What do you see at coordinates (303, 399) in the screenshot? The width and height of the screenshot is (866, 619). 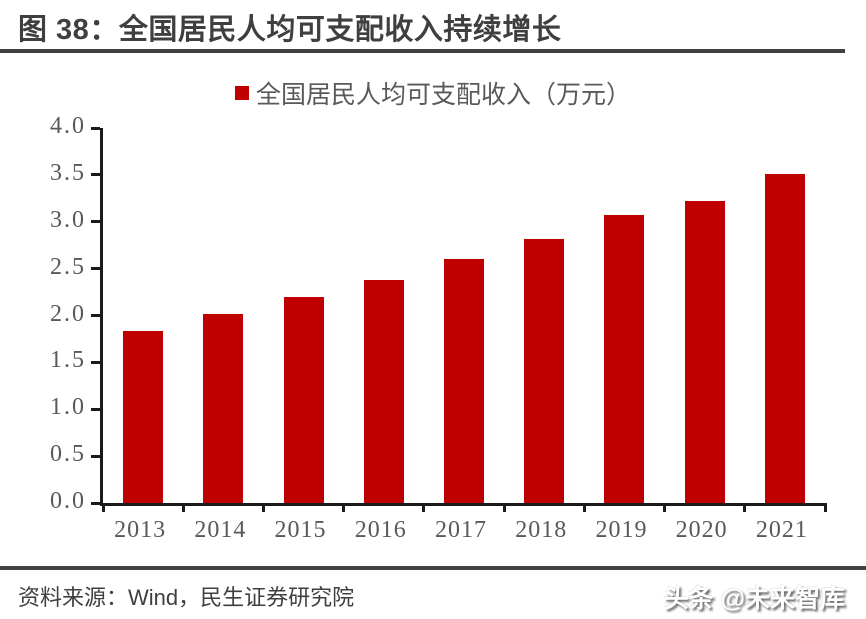 I see `bar-2015` at bounding box center [303, 399].